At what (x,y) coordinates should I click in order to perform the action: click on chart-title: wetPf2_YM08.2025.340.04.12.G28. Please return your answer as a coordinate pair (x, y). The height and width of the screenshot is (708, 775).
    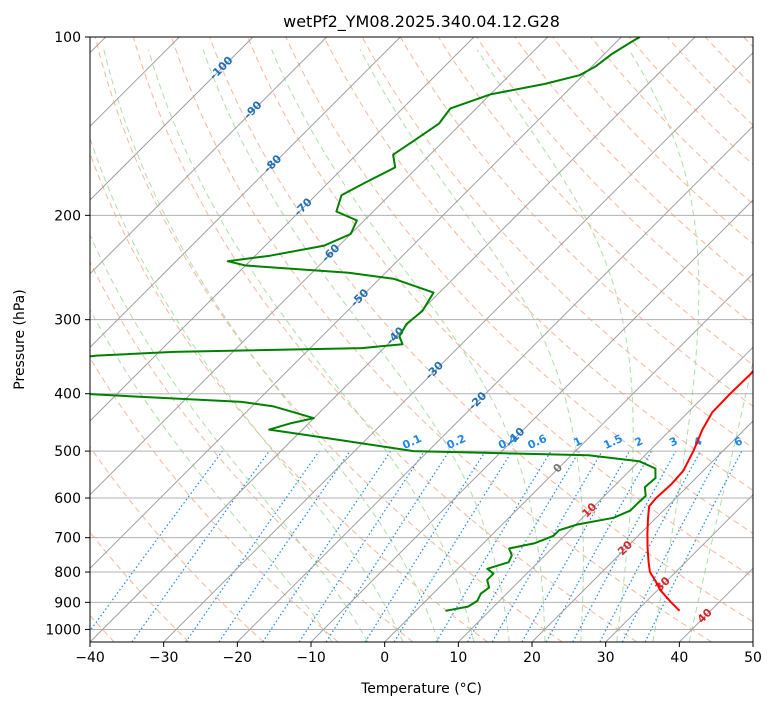
    Looking at the image, I should click on (421, 22).